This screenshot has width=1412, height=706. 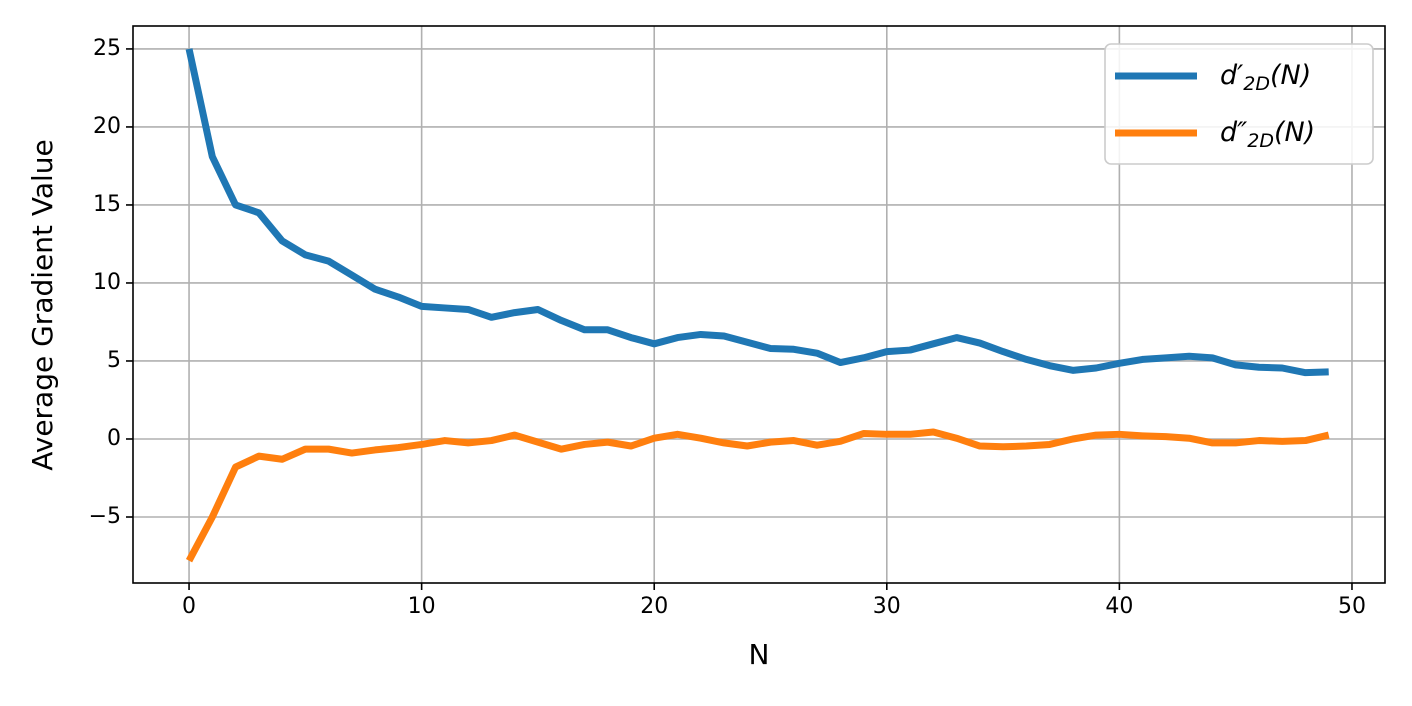 What do you see at coordinates (107, 48) in the screenshot?
I see `y-tick-label: 25` at bounding box center [107, 48].